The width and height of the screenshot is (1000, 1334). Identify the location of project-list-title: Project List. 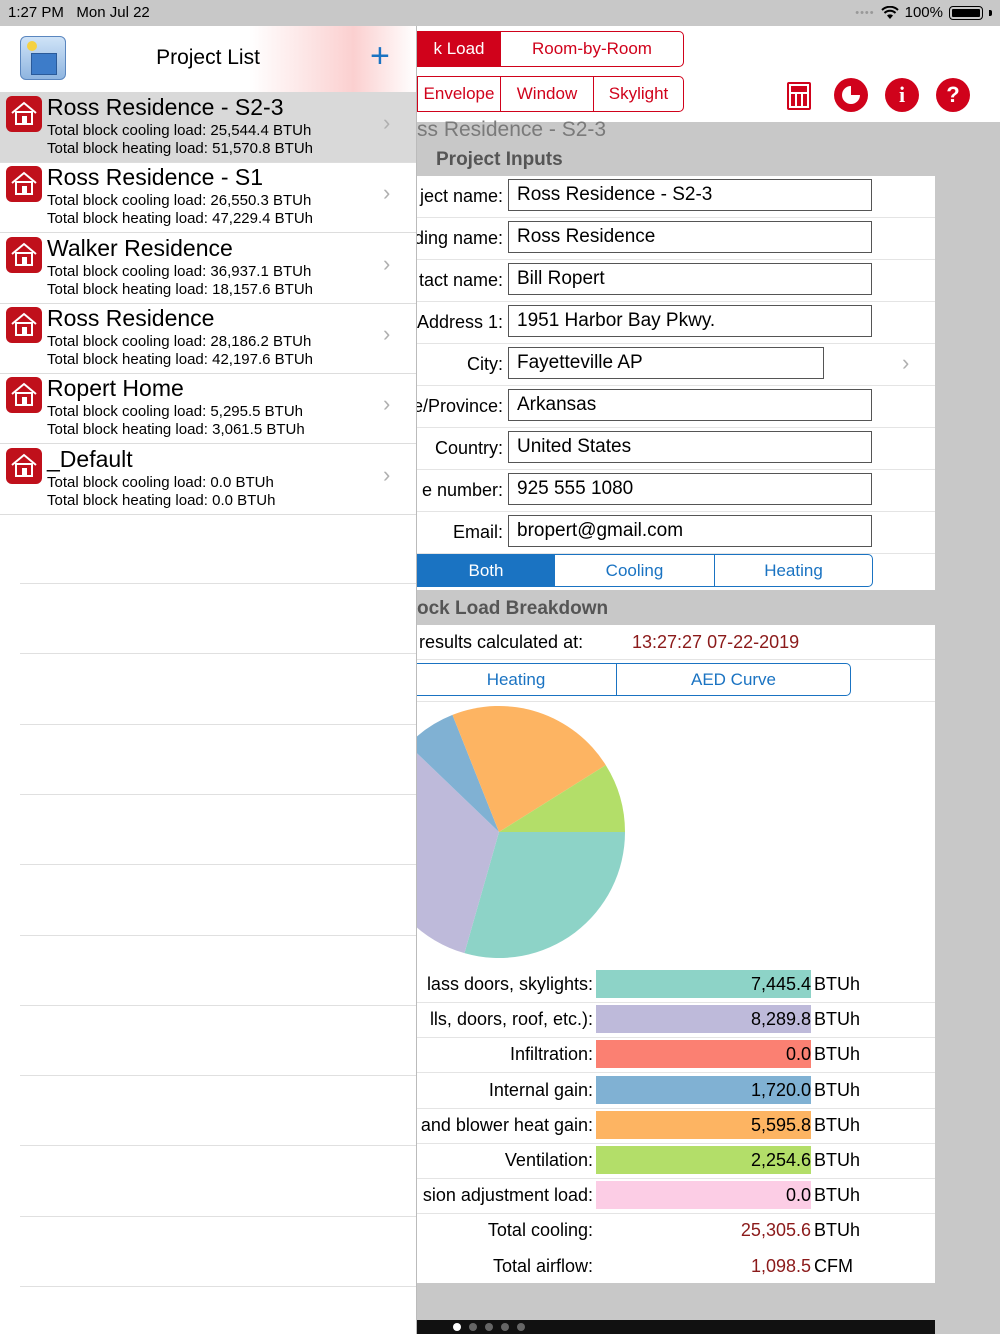
(208, 57).